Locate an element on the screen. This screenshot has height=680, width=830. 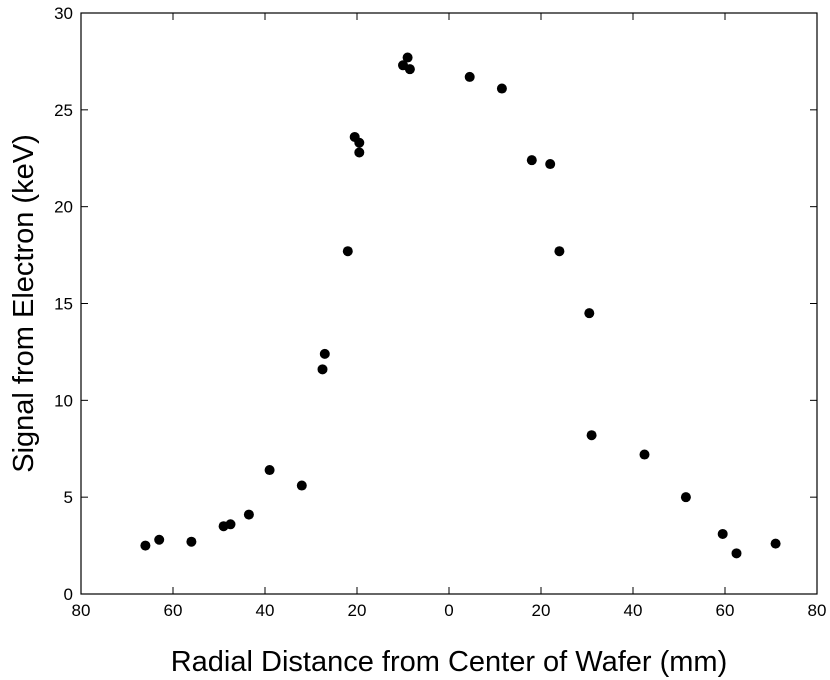
y-tick-label: 20 is located at coordinates (63, 207).